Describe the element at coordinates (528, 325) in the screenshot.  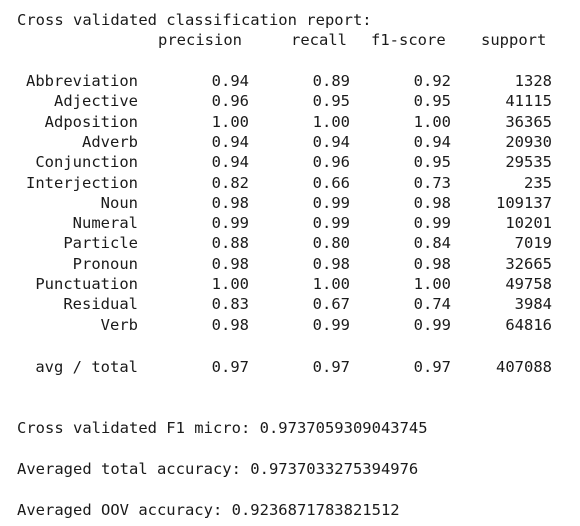
I see `row-support: 64816` at that location.